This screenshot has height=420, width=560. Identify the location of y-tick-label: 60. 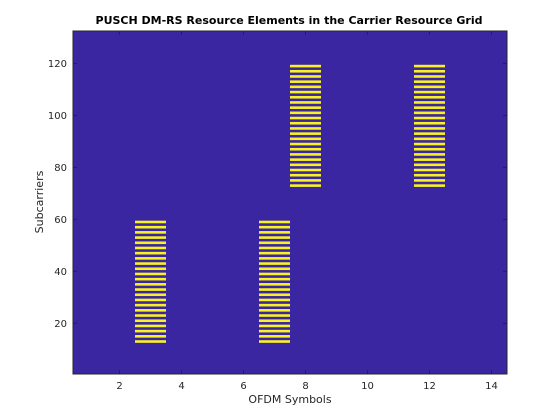
(60, 220).